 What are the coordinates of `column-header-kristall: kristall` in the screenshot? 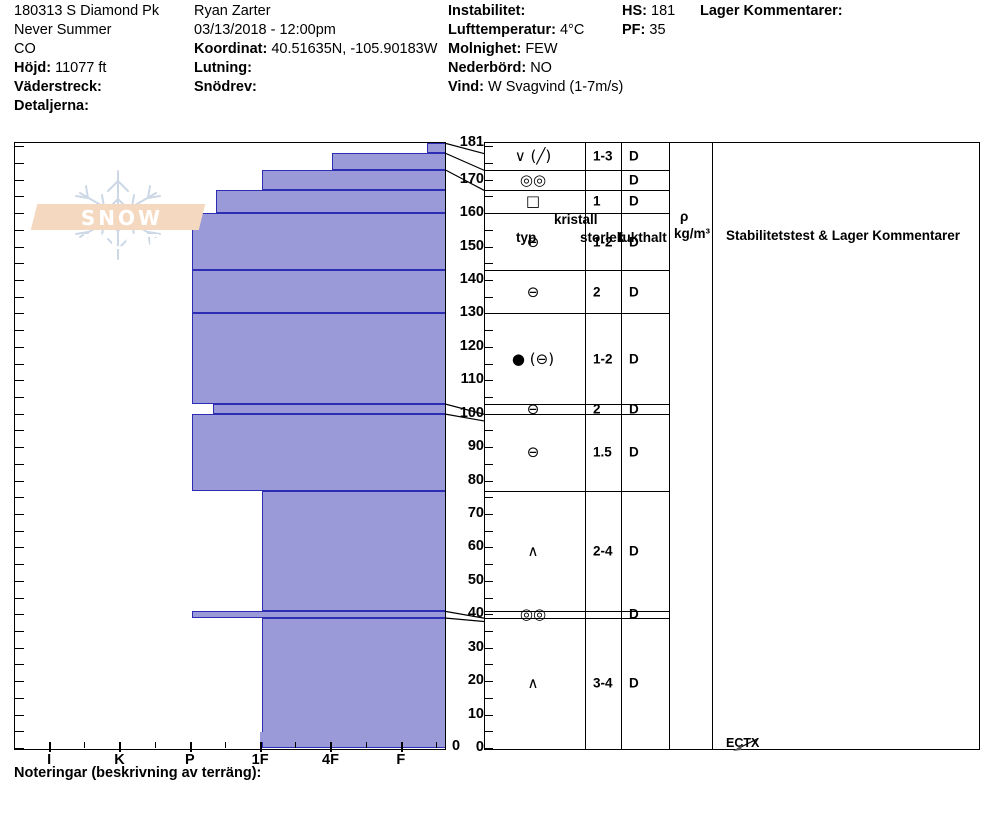 It's located at (576, 219).